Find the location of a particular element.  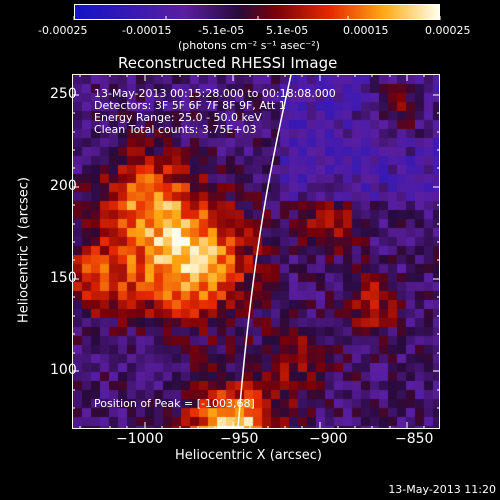

time-range-text: 13-May-2013 00:15:28.000 to 00:18:08.000 is located at coordinates (215, 93).